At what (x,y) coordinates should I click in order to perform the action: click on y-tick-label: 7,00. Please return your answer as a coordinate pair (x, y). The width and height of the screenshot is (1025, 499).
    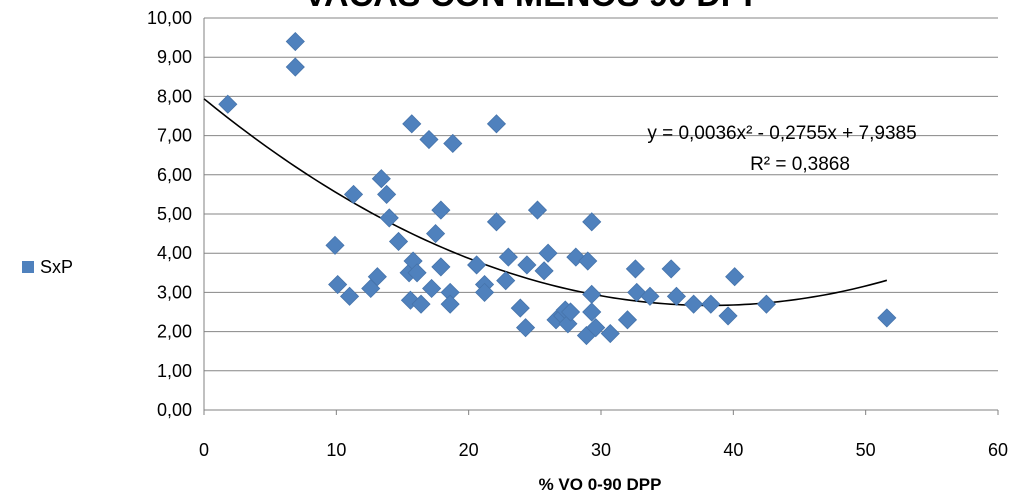
    Looking at the image, I should click on (174, 136).